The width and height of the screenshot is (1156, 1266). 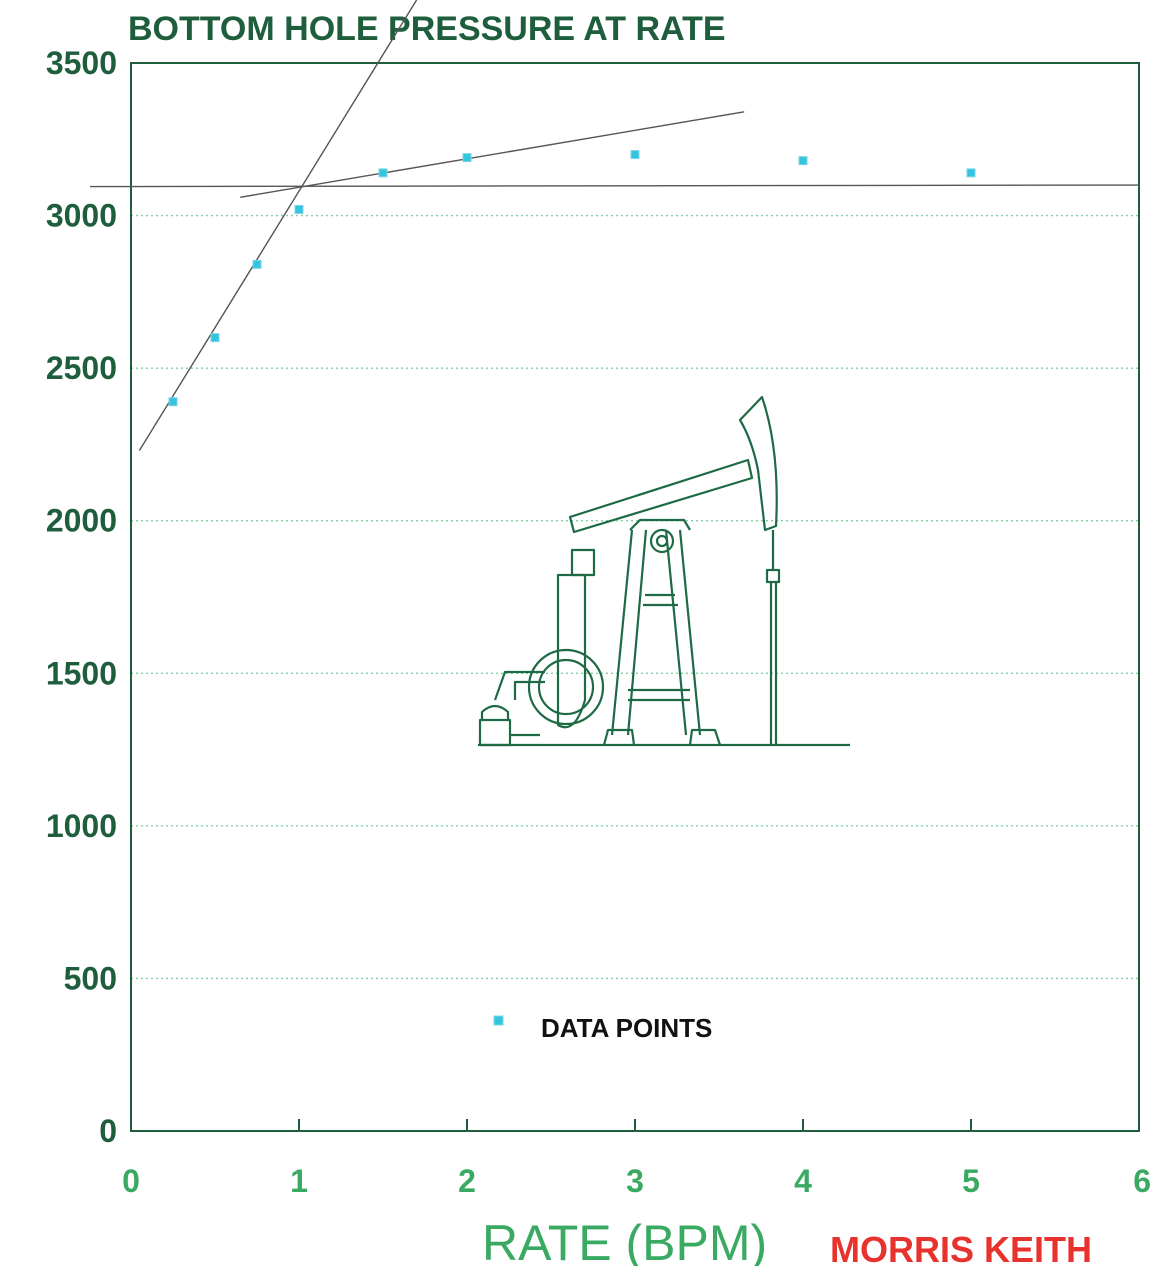 What do you see at coordinates (971, 1181) in the screenshot?
I see `x-tick-label: 5` at bounding box center [971, 1181].